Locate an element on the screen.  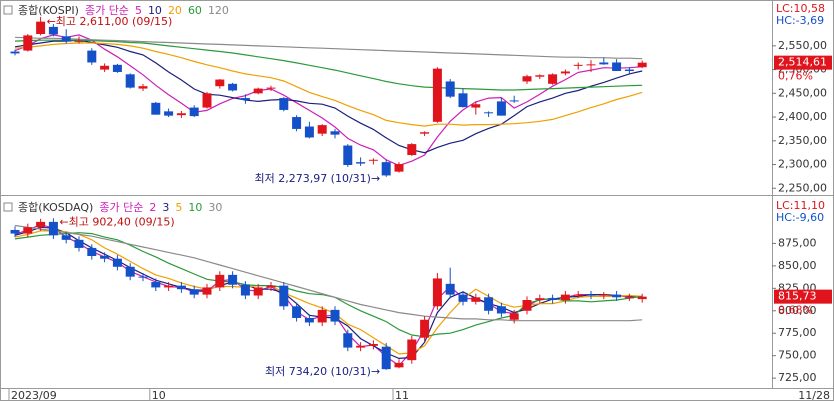
change-label: 0,68% is located at coordinates (795, 310).